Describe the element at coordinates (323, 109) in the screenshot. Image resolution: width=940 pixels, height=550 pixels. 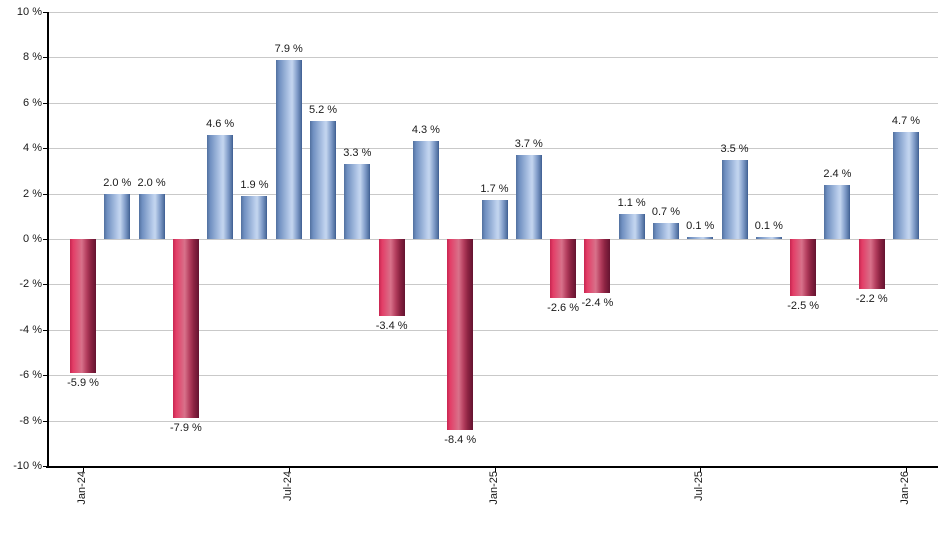
I see `bar-value-label: 5.2 %` at that location.